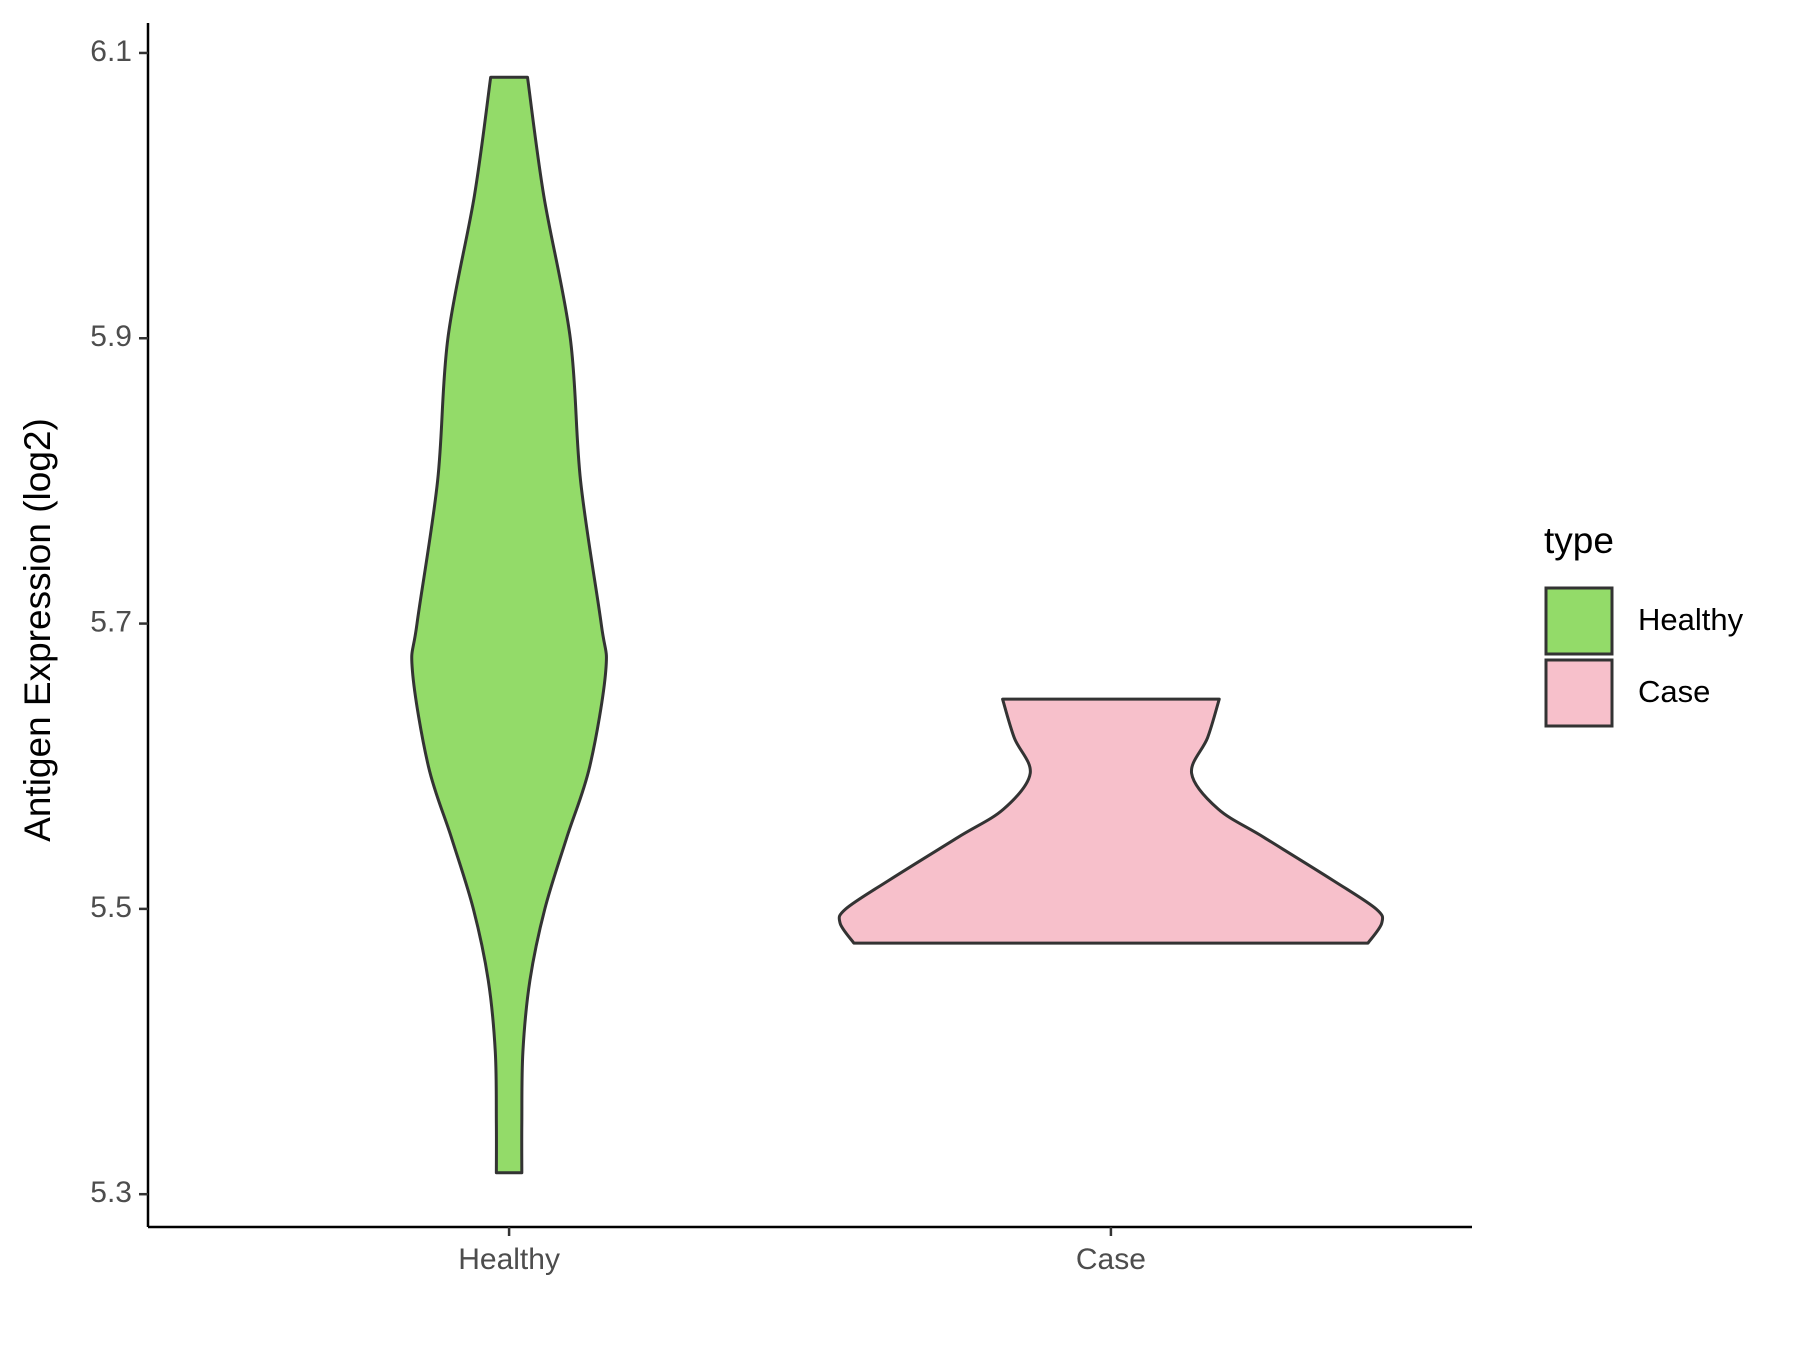  Describe the element at coordinates (37, 630) in the screenshot. I see `y-axis-label: Antigen Expression (log2)` at that location.